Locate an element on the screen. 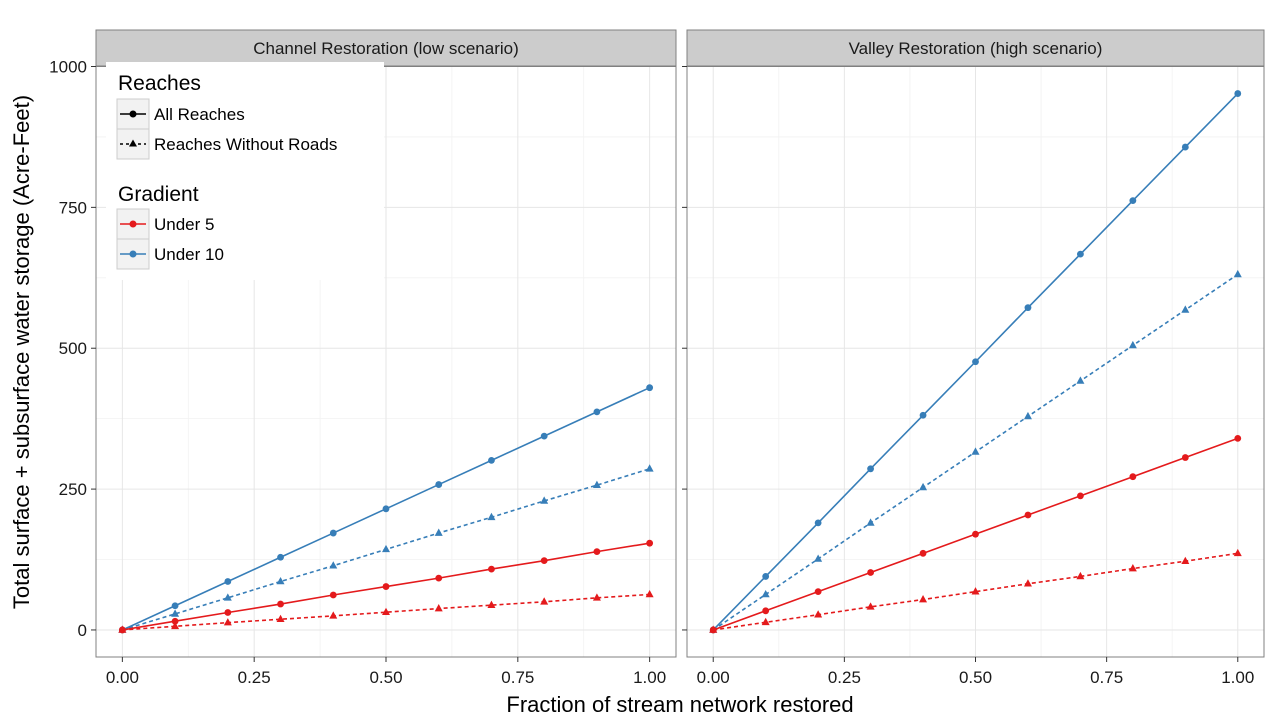  legend-label-under-5: Under 5 is located at coordinates (184, 224).